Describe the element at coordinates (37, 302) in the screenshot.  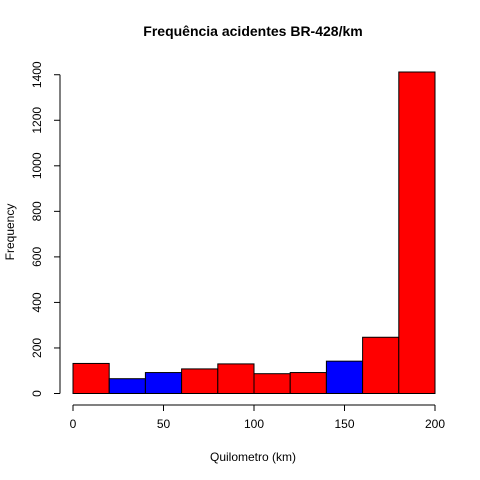
I see `y-tick-label: 400` at that location.